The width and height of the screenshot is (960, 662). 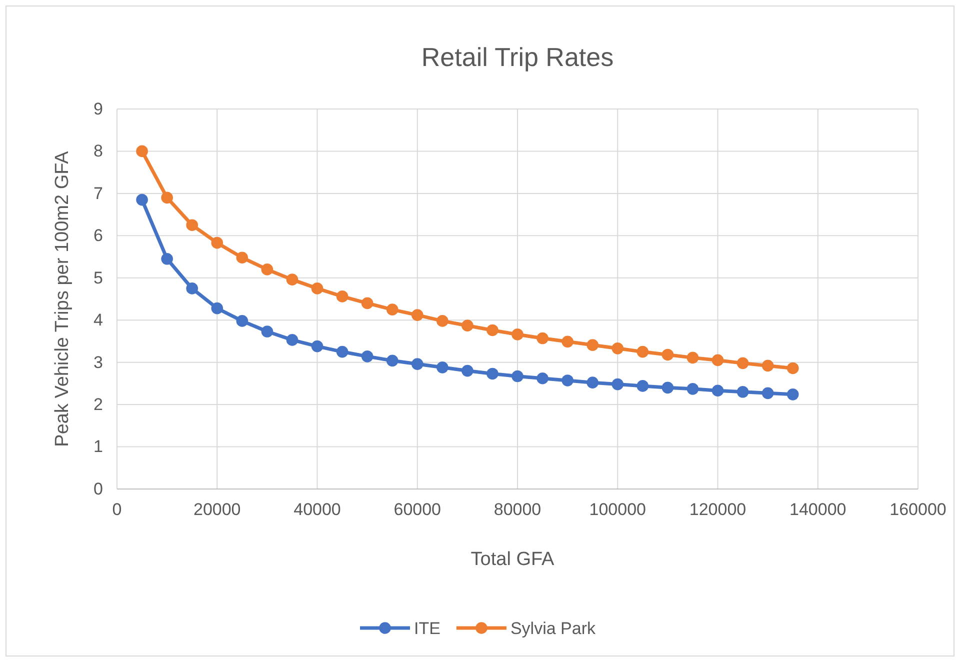 I want to click on x-axis-title: Total GFA, so click(x=512, y=559).